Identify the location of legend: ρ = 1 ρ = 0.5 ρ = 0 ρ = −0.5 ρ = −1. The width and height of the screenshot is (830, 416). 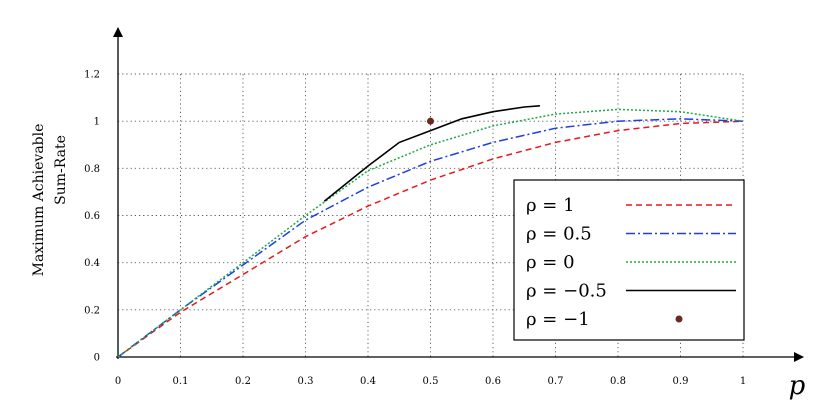
(629, 260).